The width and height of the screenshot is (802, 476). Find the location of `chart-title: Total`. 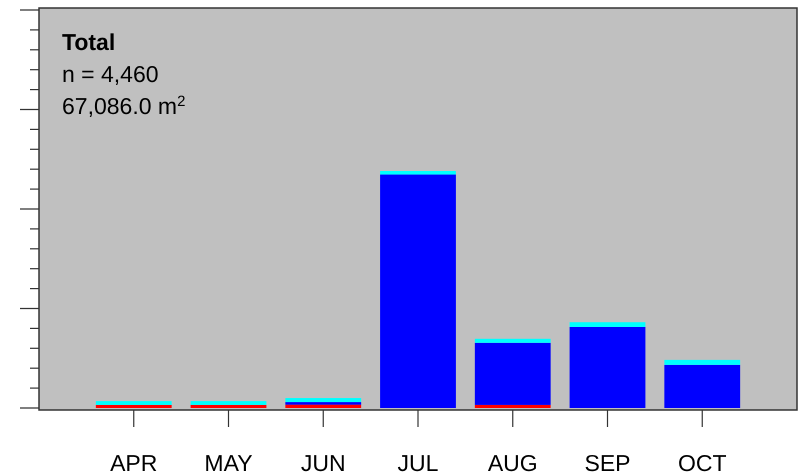

chart-title: Total is located at coordinates (89, 42).